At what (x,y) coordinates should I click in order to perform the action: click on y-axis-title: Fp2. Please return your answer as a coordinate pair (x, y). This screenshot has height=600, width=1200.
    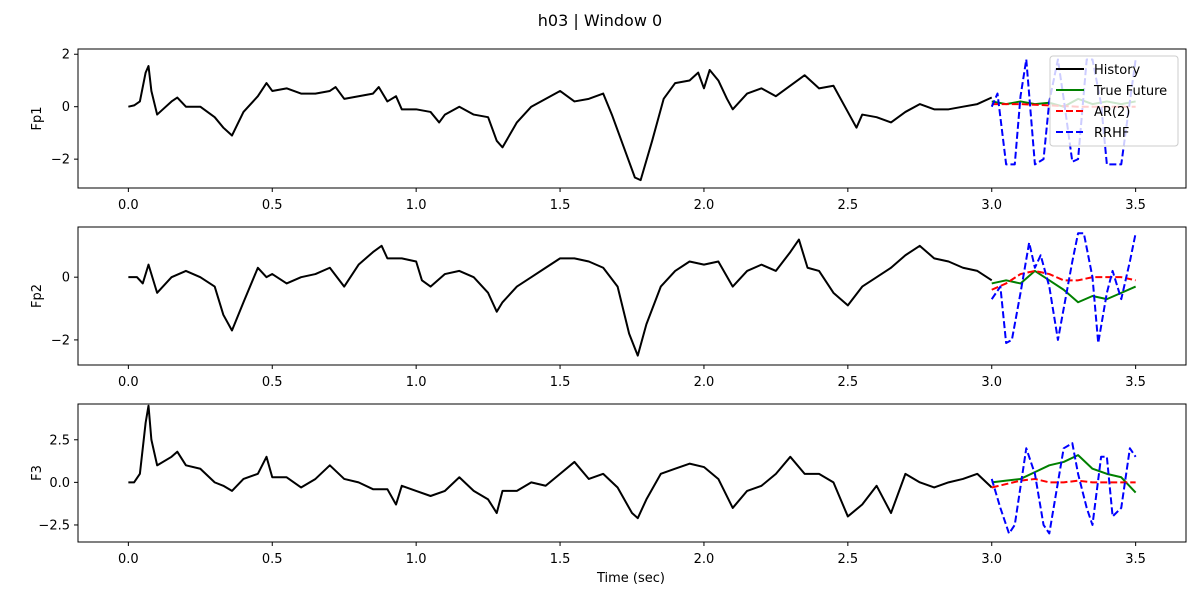
    Looking at the image, I should click on (37, 296).